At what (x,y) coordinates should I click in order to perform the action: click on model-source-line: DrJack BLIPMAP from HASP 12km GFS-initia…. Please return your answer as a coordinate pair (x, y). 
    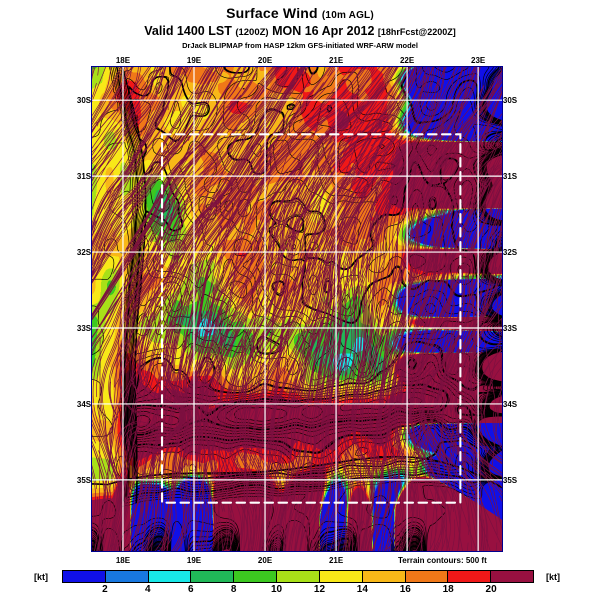
    Looking at the image, I should click on (300, 45).